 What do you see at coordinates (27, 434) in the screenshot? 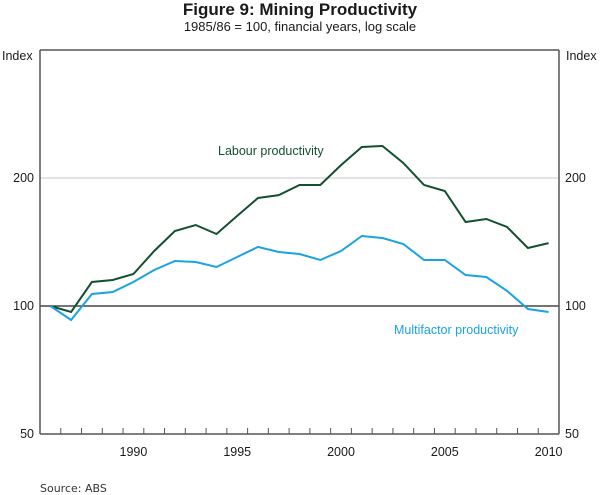
I see `y-tick-label-left: 50` at bounding box center [27, 434].